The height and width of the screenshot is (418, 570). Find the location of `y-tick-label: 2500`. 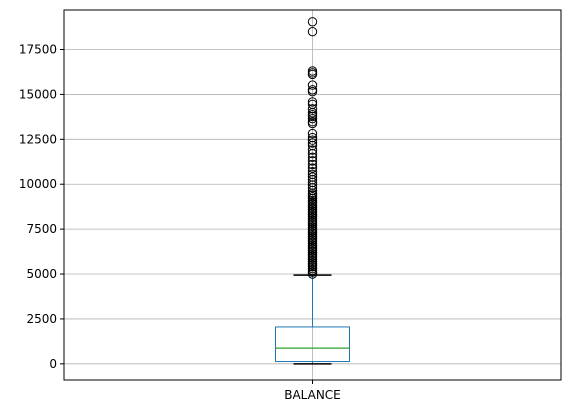

y-tick-label: 2500 is located at coordinates (41, 319).